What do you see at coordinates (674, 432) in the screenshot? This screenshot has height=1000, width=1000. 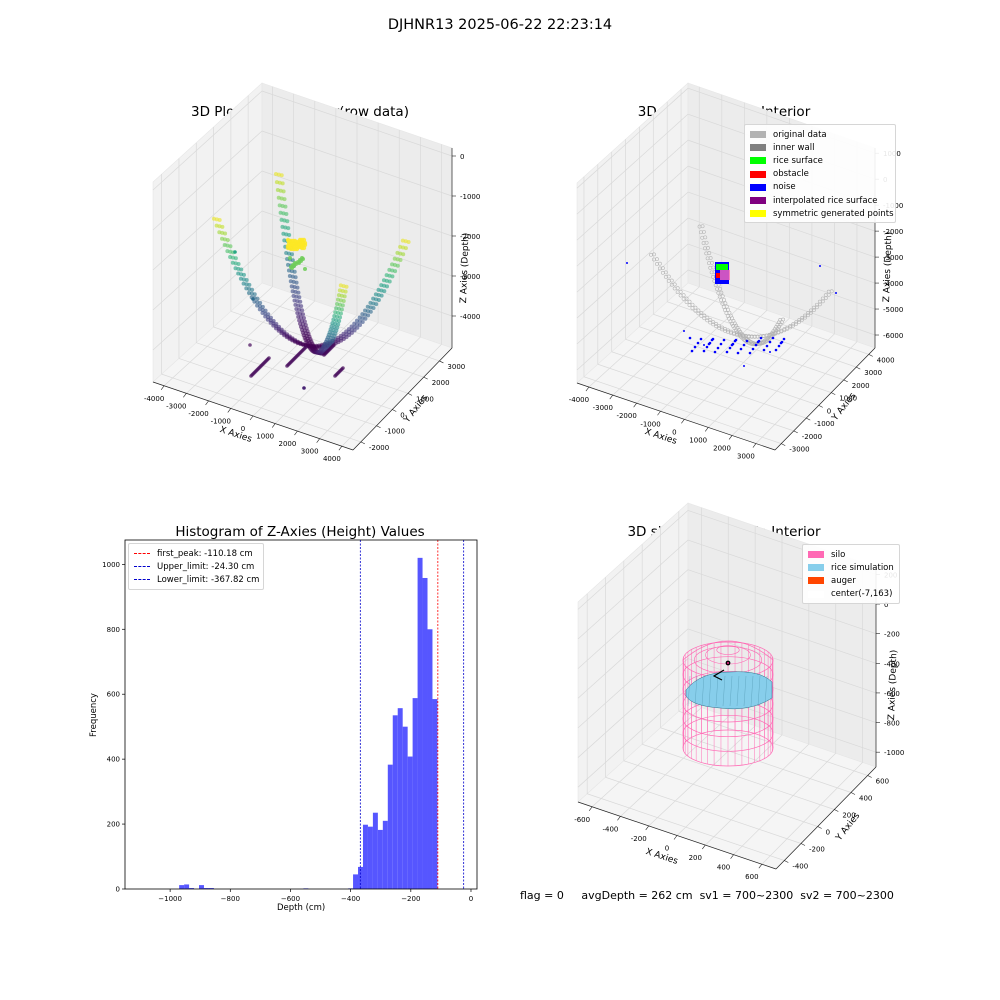 I see `panel2-xtick-label: 0` at bounding box center [674, 432].